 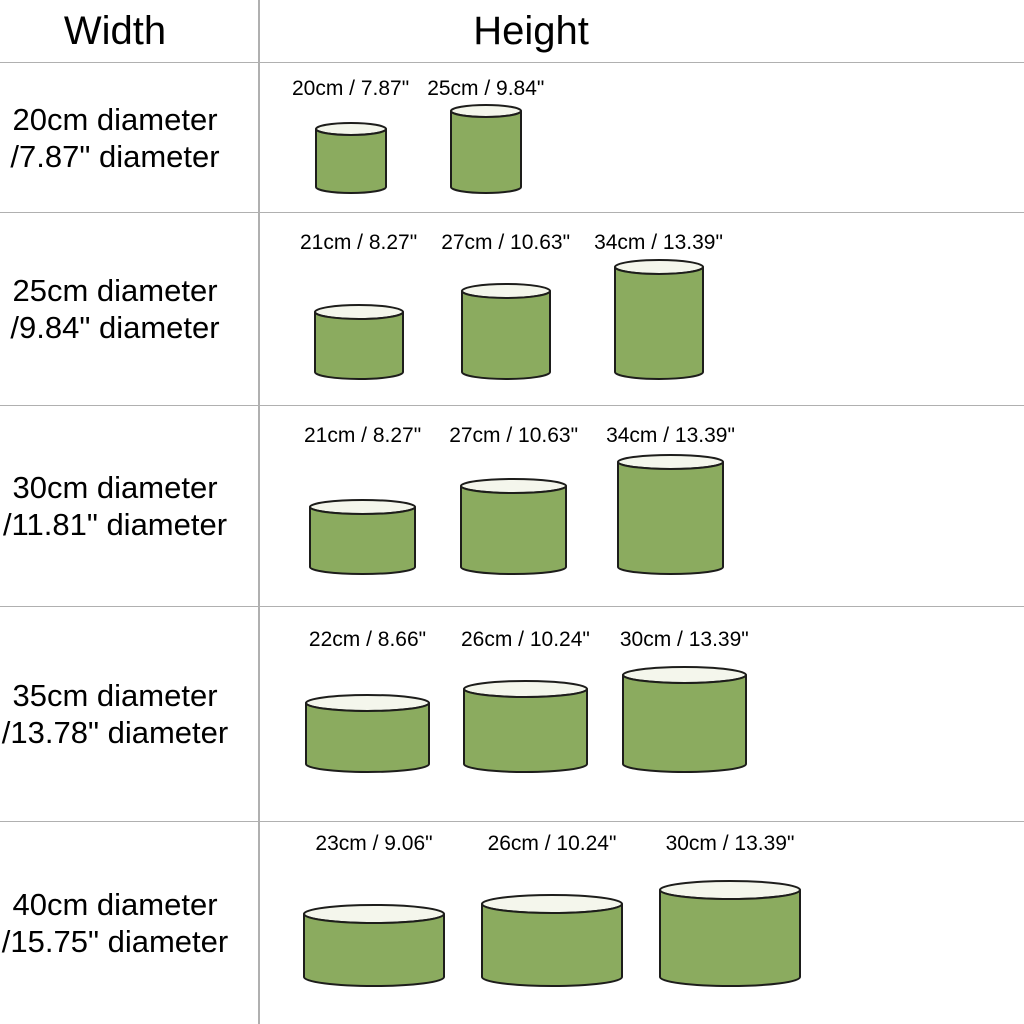 I want to click on cylinder-size-label: 23cm / 9.06", so click(x=374, y=843).